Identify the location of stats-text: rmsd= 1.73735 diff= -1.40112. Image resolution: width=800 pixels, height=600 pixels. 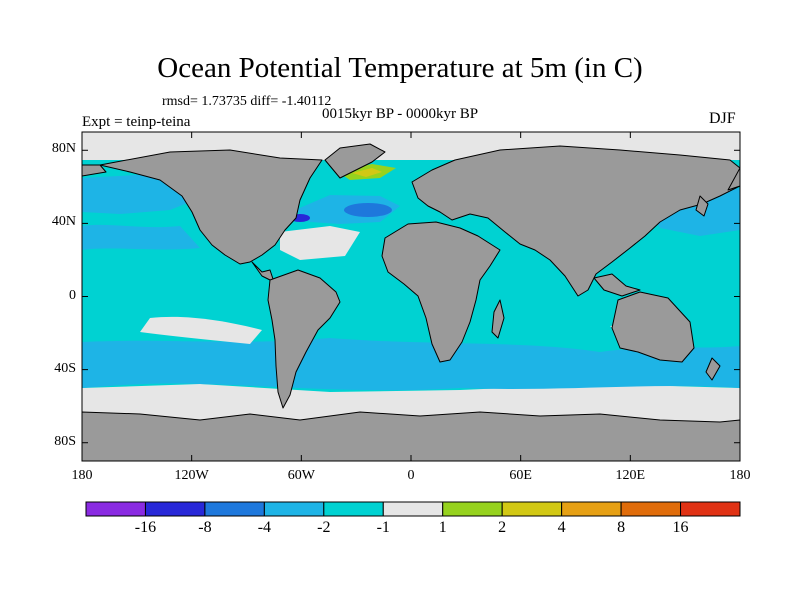
(247, 101).